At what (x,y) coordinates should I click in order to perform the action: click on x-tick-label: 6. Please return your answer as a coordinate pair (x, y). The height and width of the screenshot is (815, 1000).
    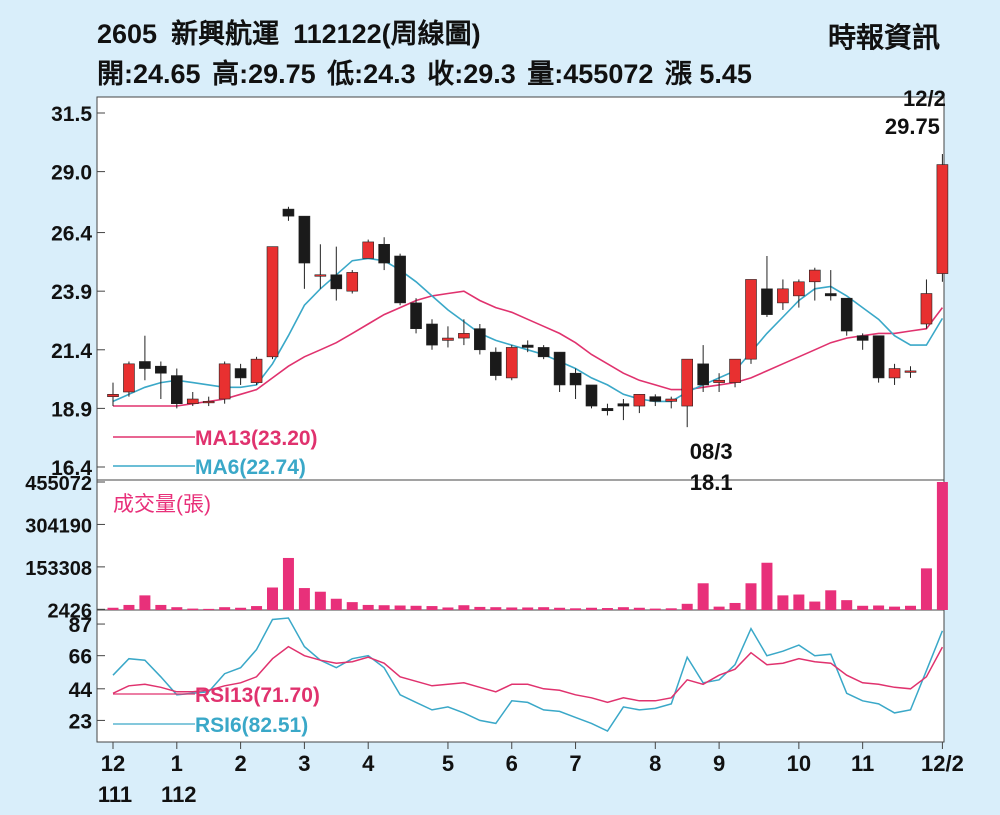
    Looking at the image, I should click on (512, 763).